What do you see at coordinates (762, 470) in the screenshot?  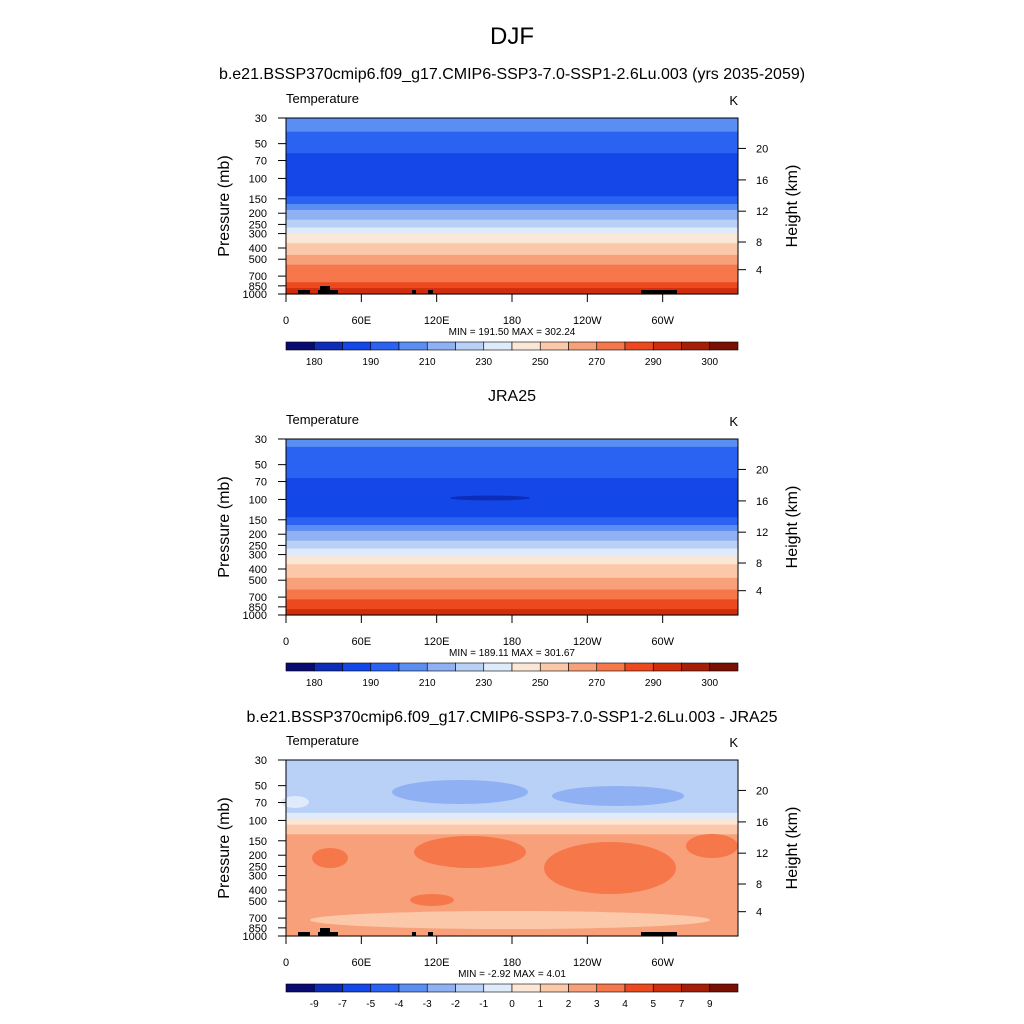 I see `y-right-tick-label: 20` at bounding box center [762, 470].